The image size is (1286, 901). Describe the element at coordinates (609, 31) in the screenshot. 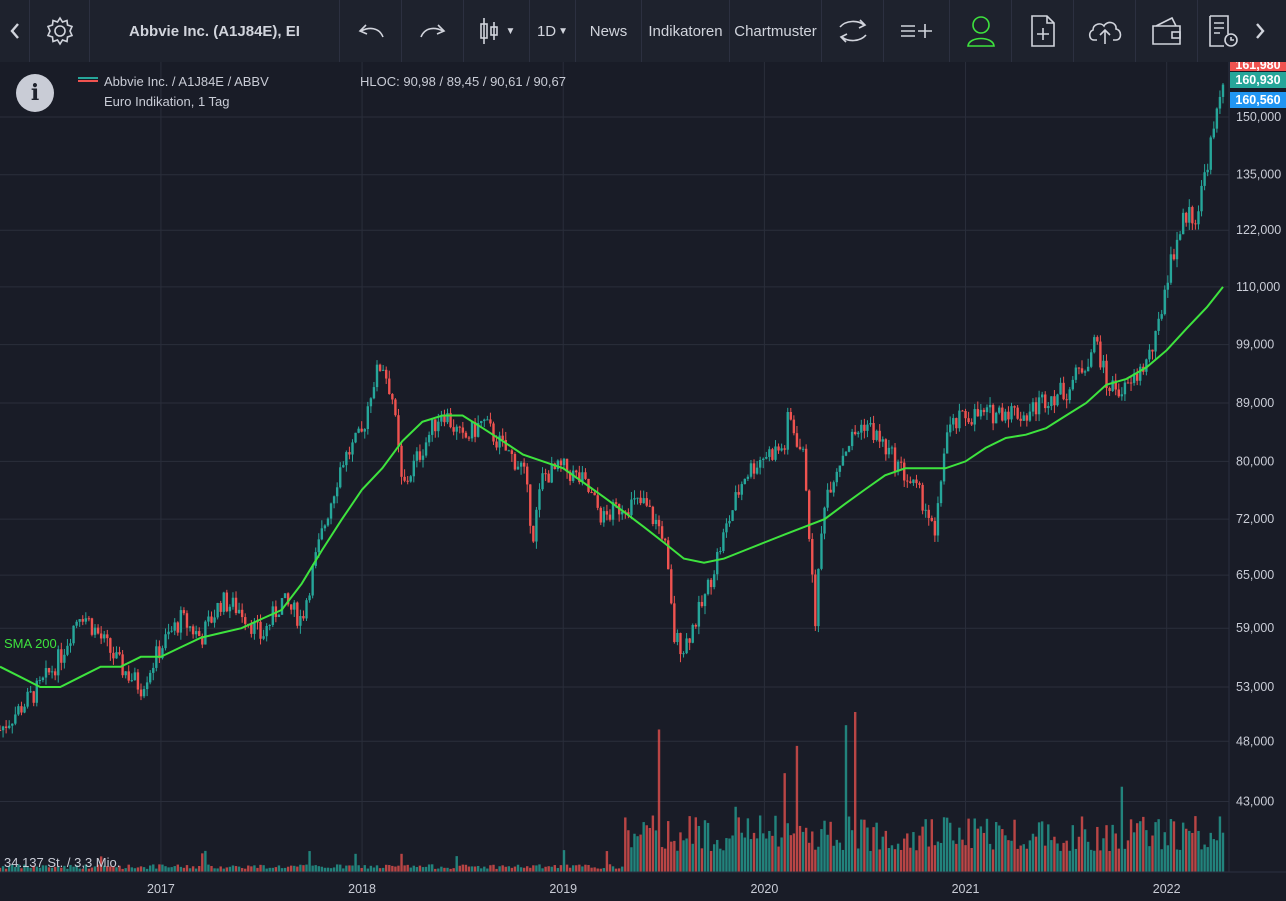

I see `news-button: News` at that location.